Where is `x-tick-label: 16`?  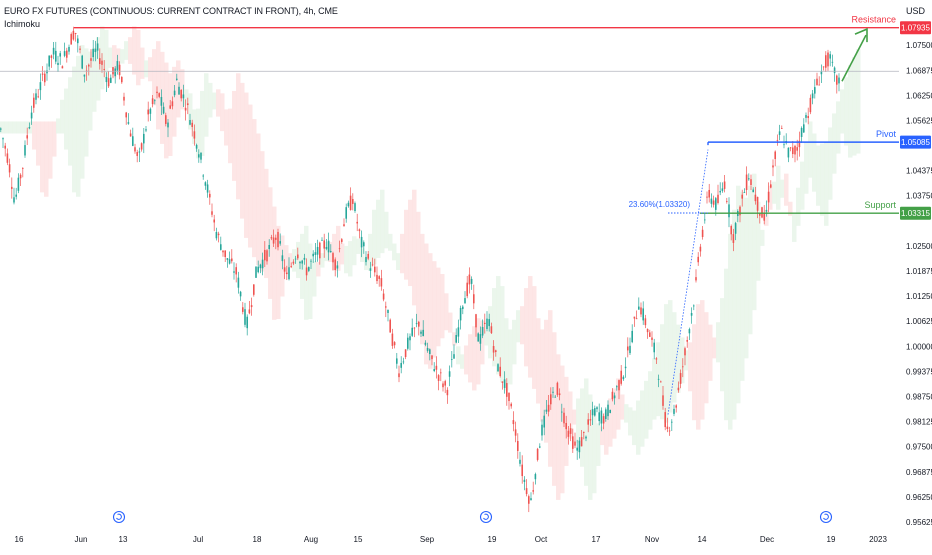
x-tick-label: 16 is located at coordinates (19, 539).